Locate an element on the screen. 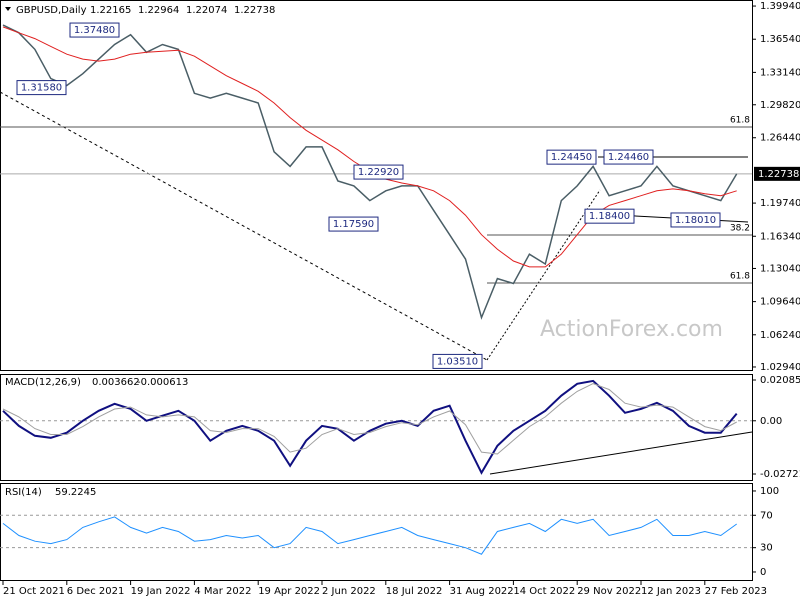 The image size is (800, 604). watermark: ActionForex.com is located at coordinates (631, 329).